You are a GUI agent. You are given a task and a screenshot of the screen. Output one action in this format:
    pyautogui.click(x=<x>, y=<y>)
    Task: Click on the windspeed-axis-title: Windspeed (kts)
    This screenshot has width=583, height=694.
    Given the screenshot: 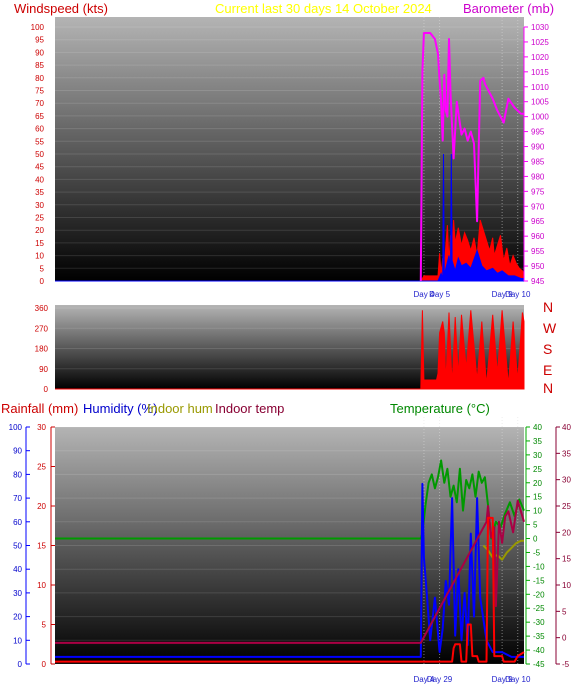 What is the action you would take?
    pyautogui.click(x=61, y=8)
    